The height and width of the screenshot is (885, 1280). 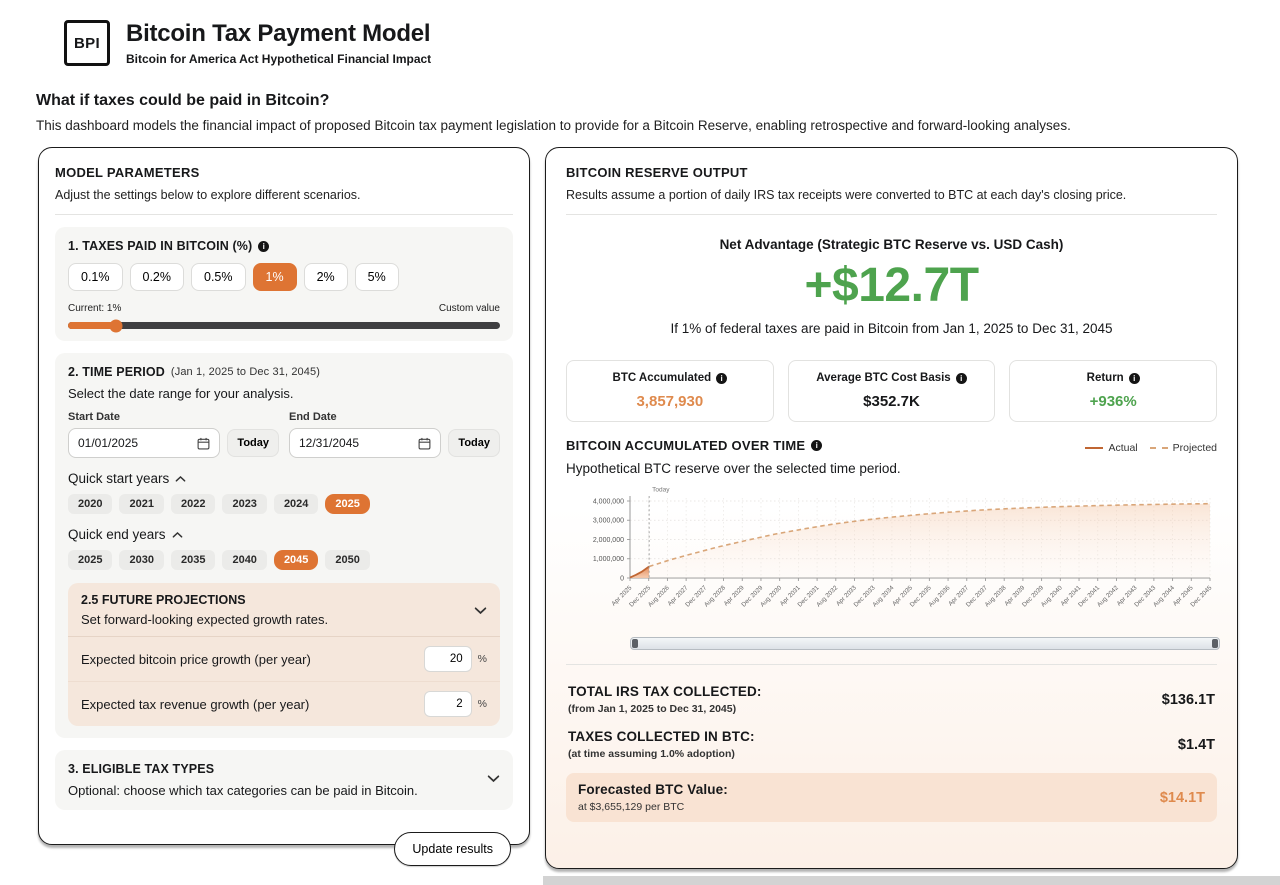 I want to click on btc-growth-unit: %, so click(x=482, y=659).